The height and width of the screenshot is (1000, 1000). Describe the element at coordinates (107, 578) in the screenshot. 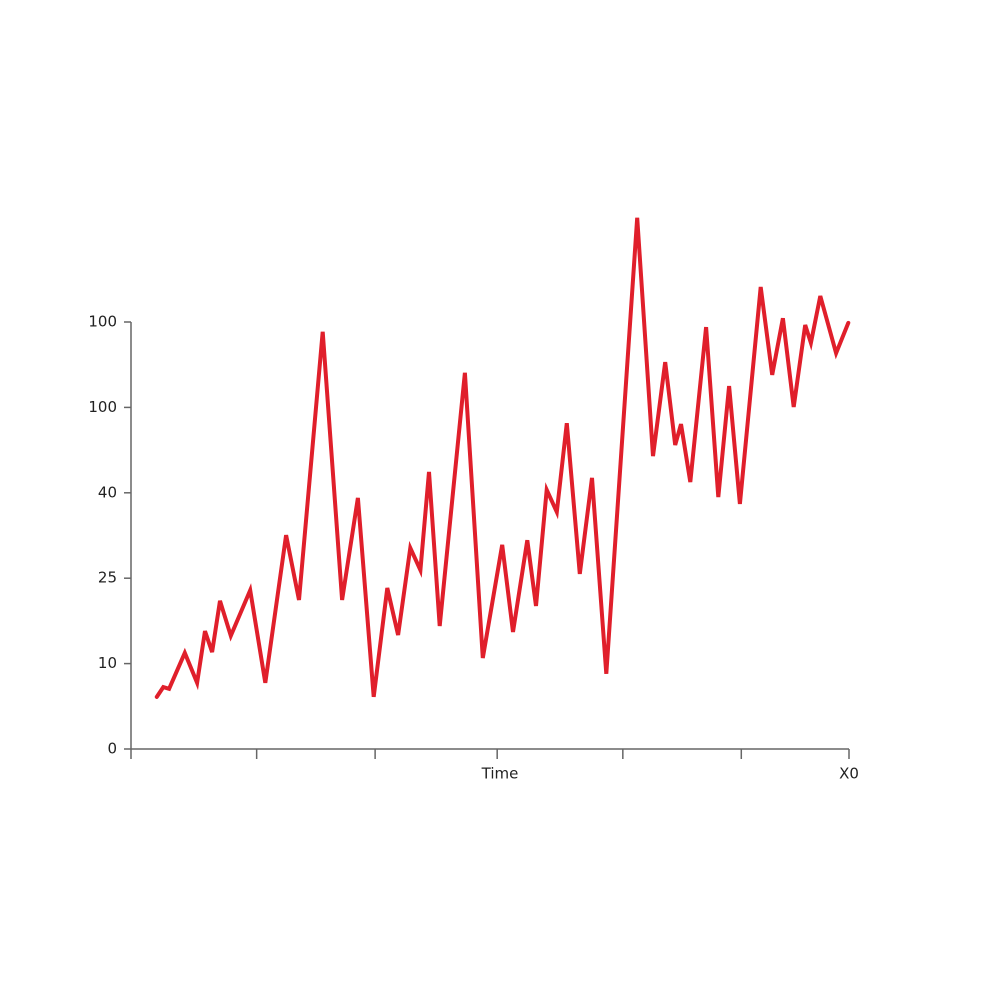

I see `y-tick-label: 25` at that location.